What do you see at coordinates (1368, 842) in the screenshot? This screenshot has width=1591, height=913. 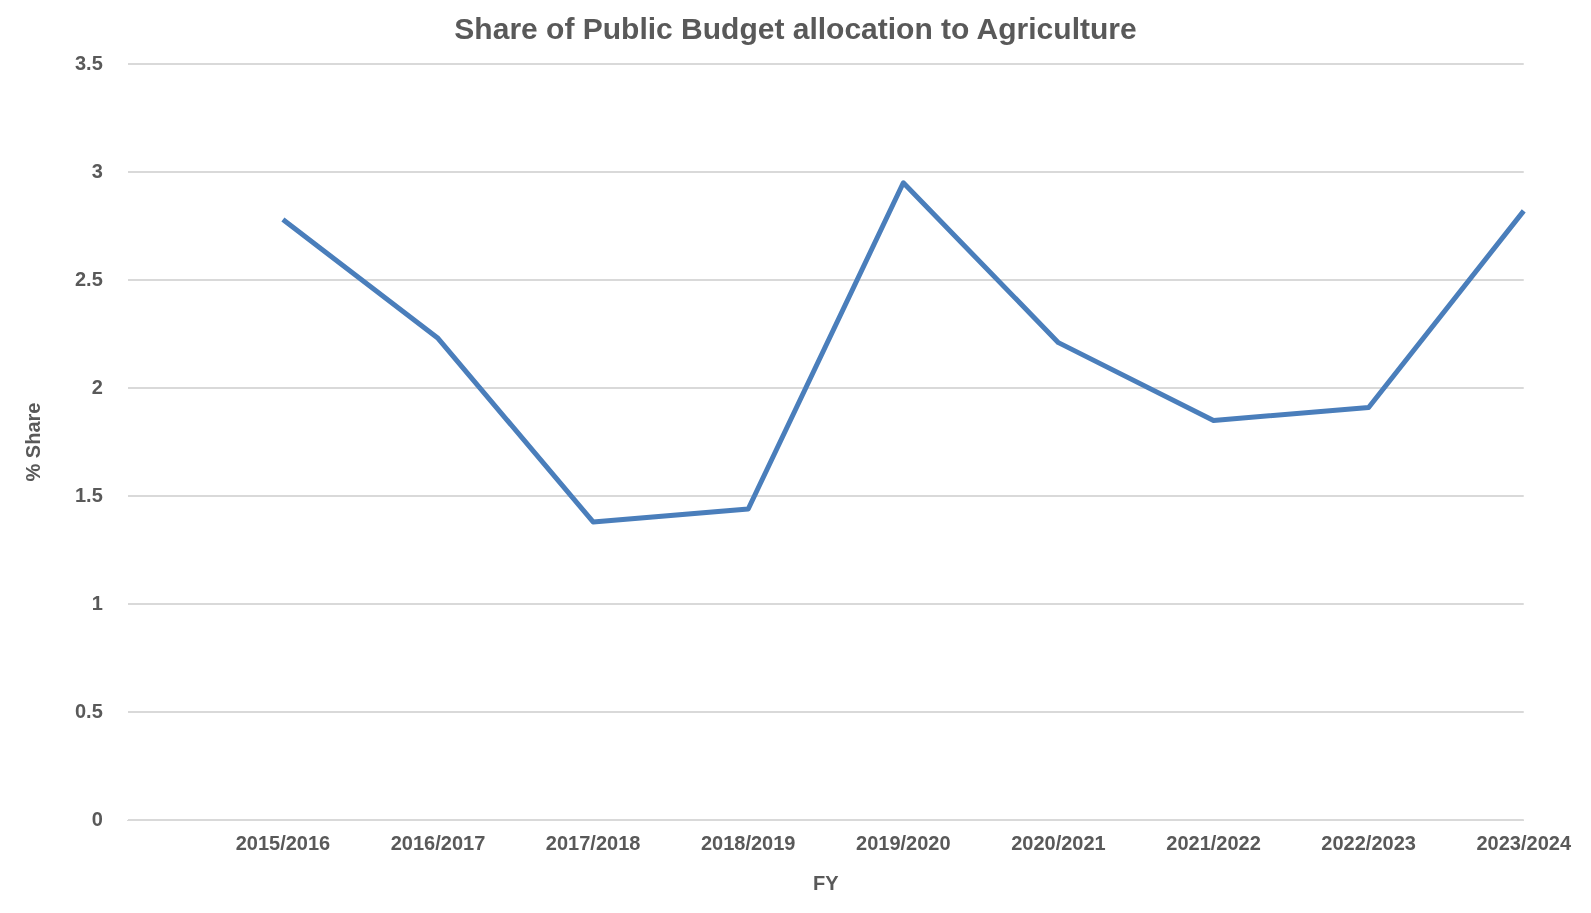 I see `x-tick-label: 2022/2023` at bounding box center [1368, 842].